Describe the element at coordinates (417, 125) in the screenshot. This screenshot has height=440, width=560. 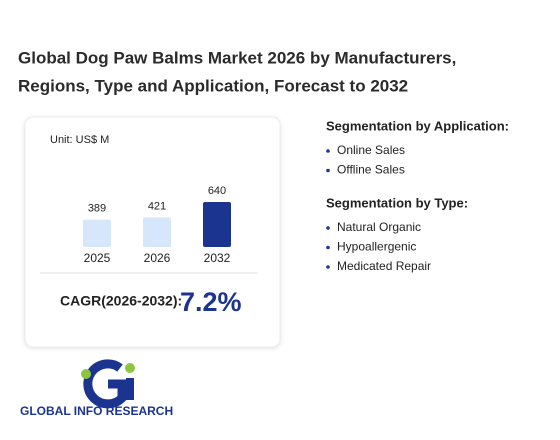
I see `segment-heading: Segmentation by Application:` at that location.